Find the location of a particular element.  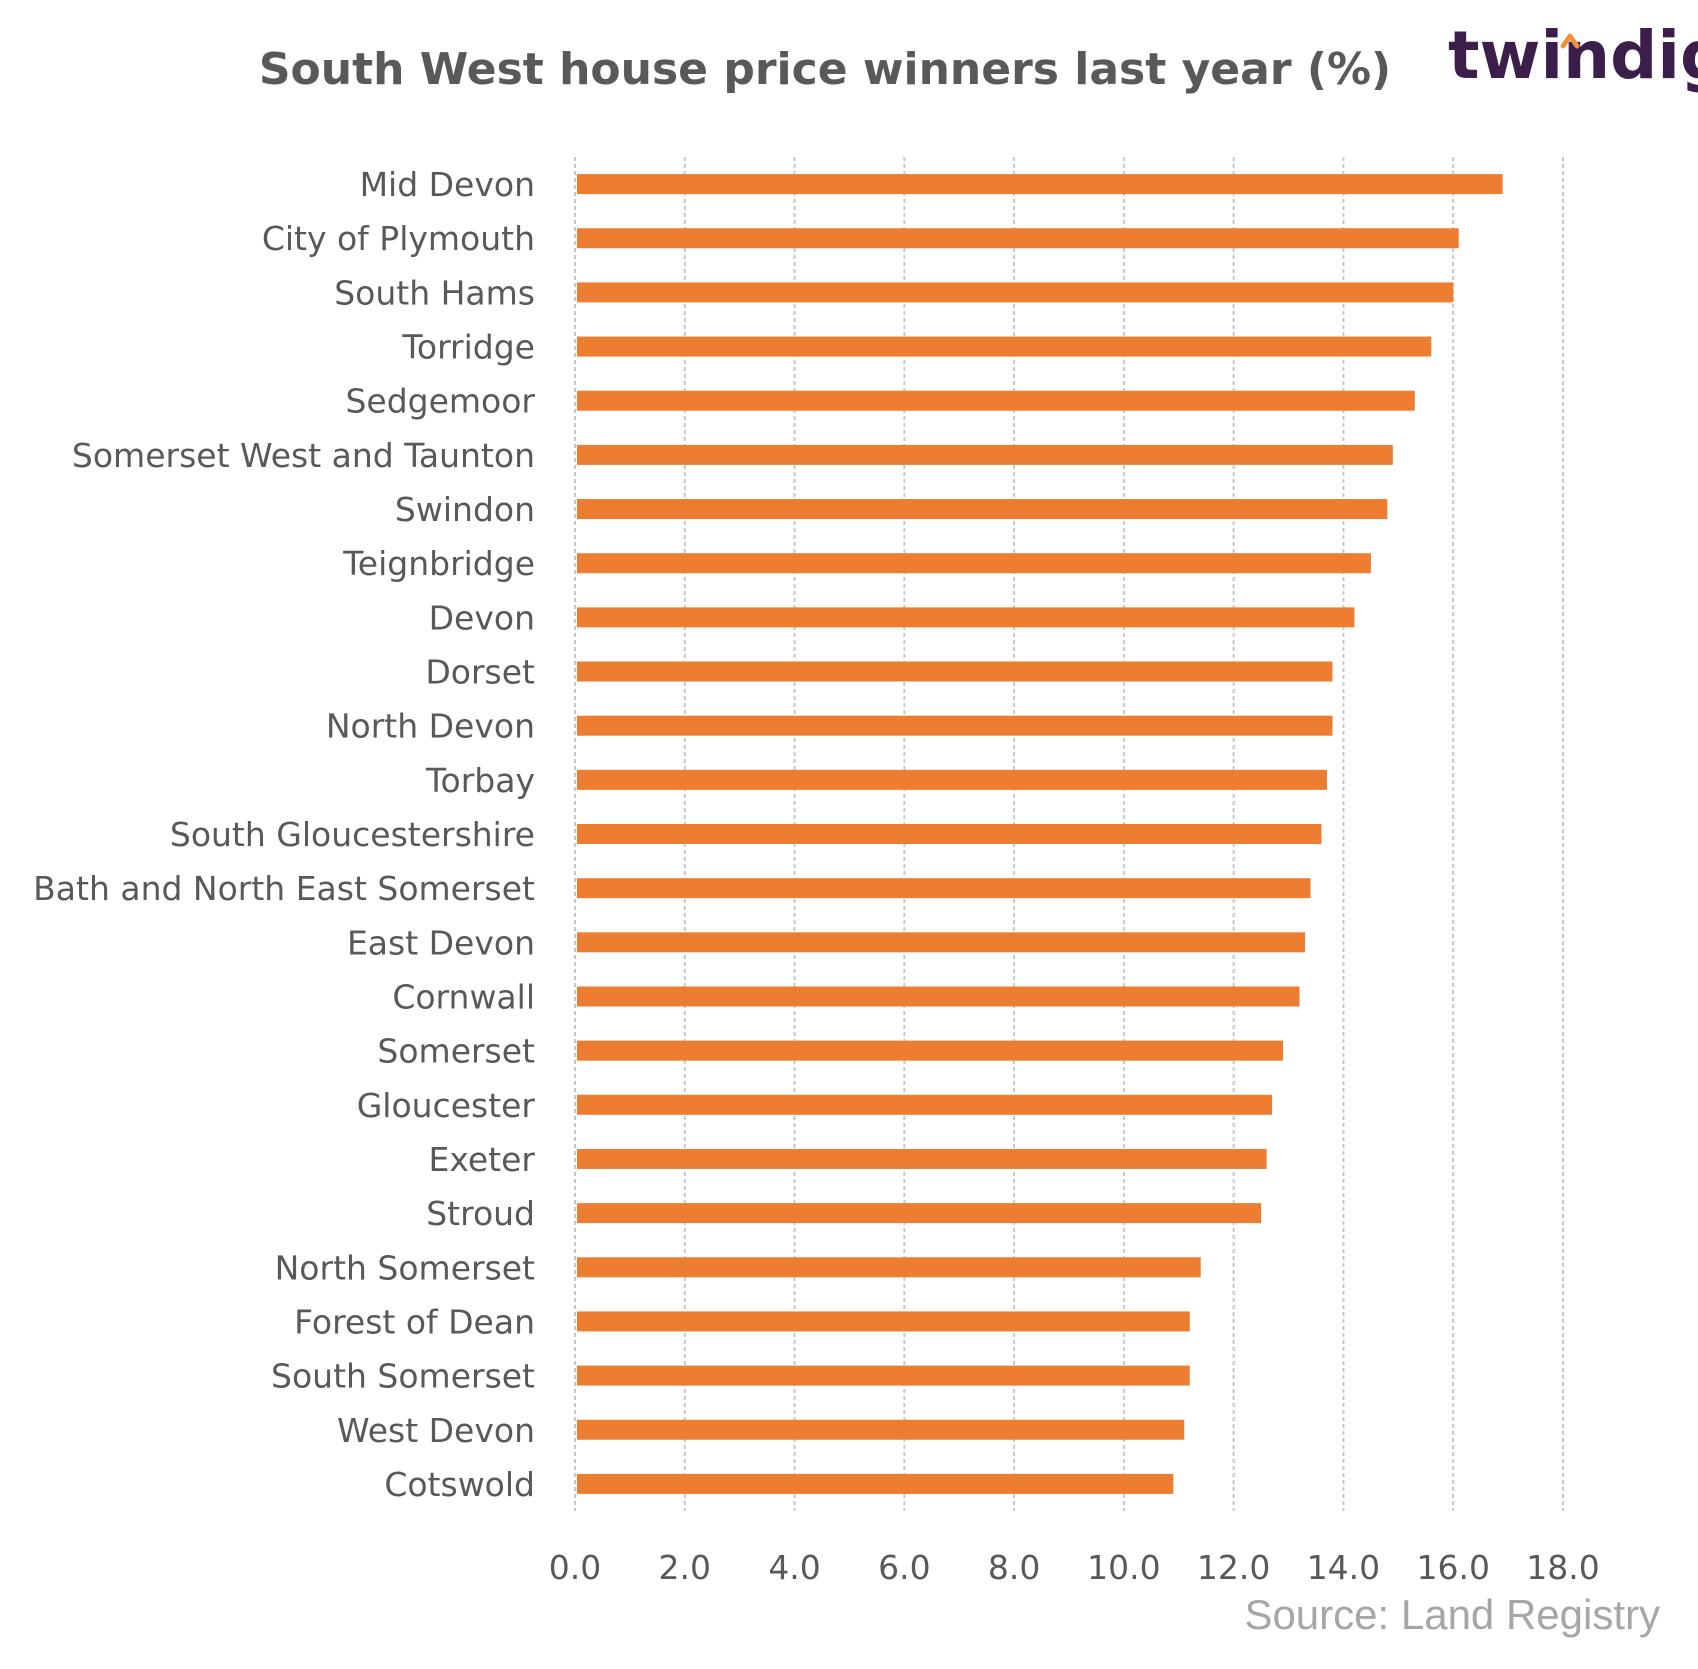

x-tick-label: 18.0 is located at coordinates (1562, 1567).